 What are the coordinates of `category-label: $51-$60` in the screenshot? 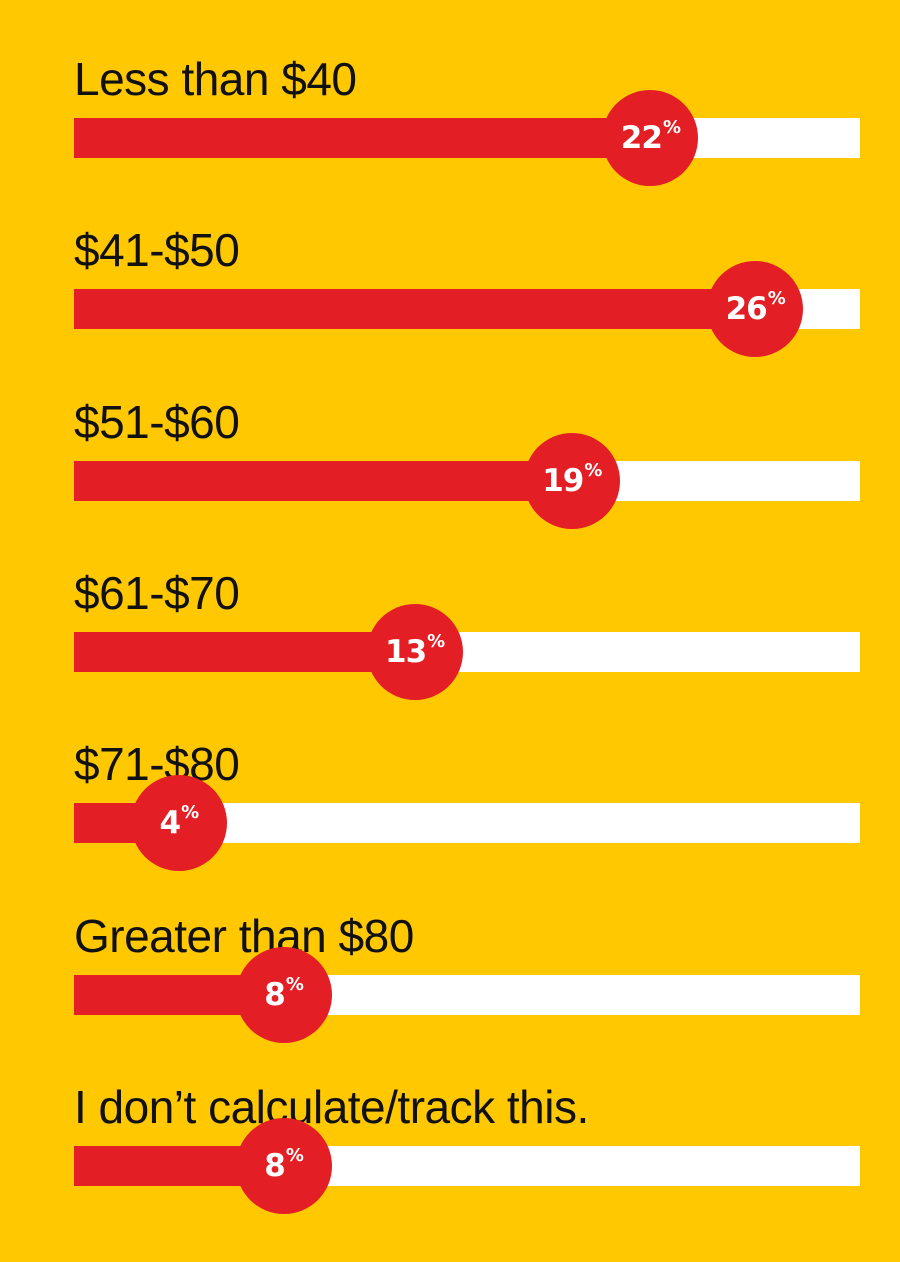 It's located at (157, 422).